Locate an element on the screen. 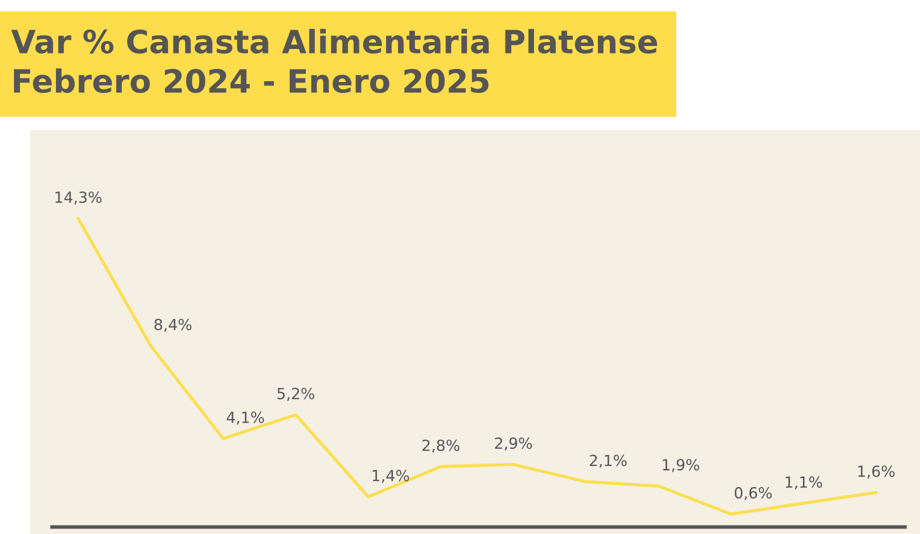  data-label: 8,4% is located at coordinates (173, 325).